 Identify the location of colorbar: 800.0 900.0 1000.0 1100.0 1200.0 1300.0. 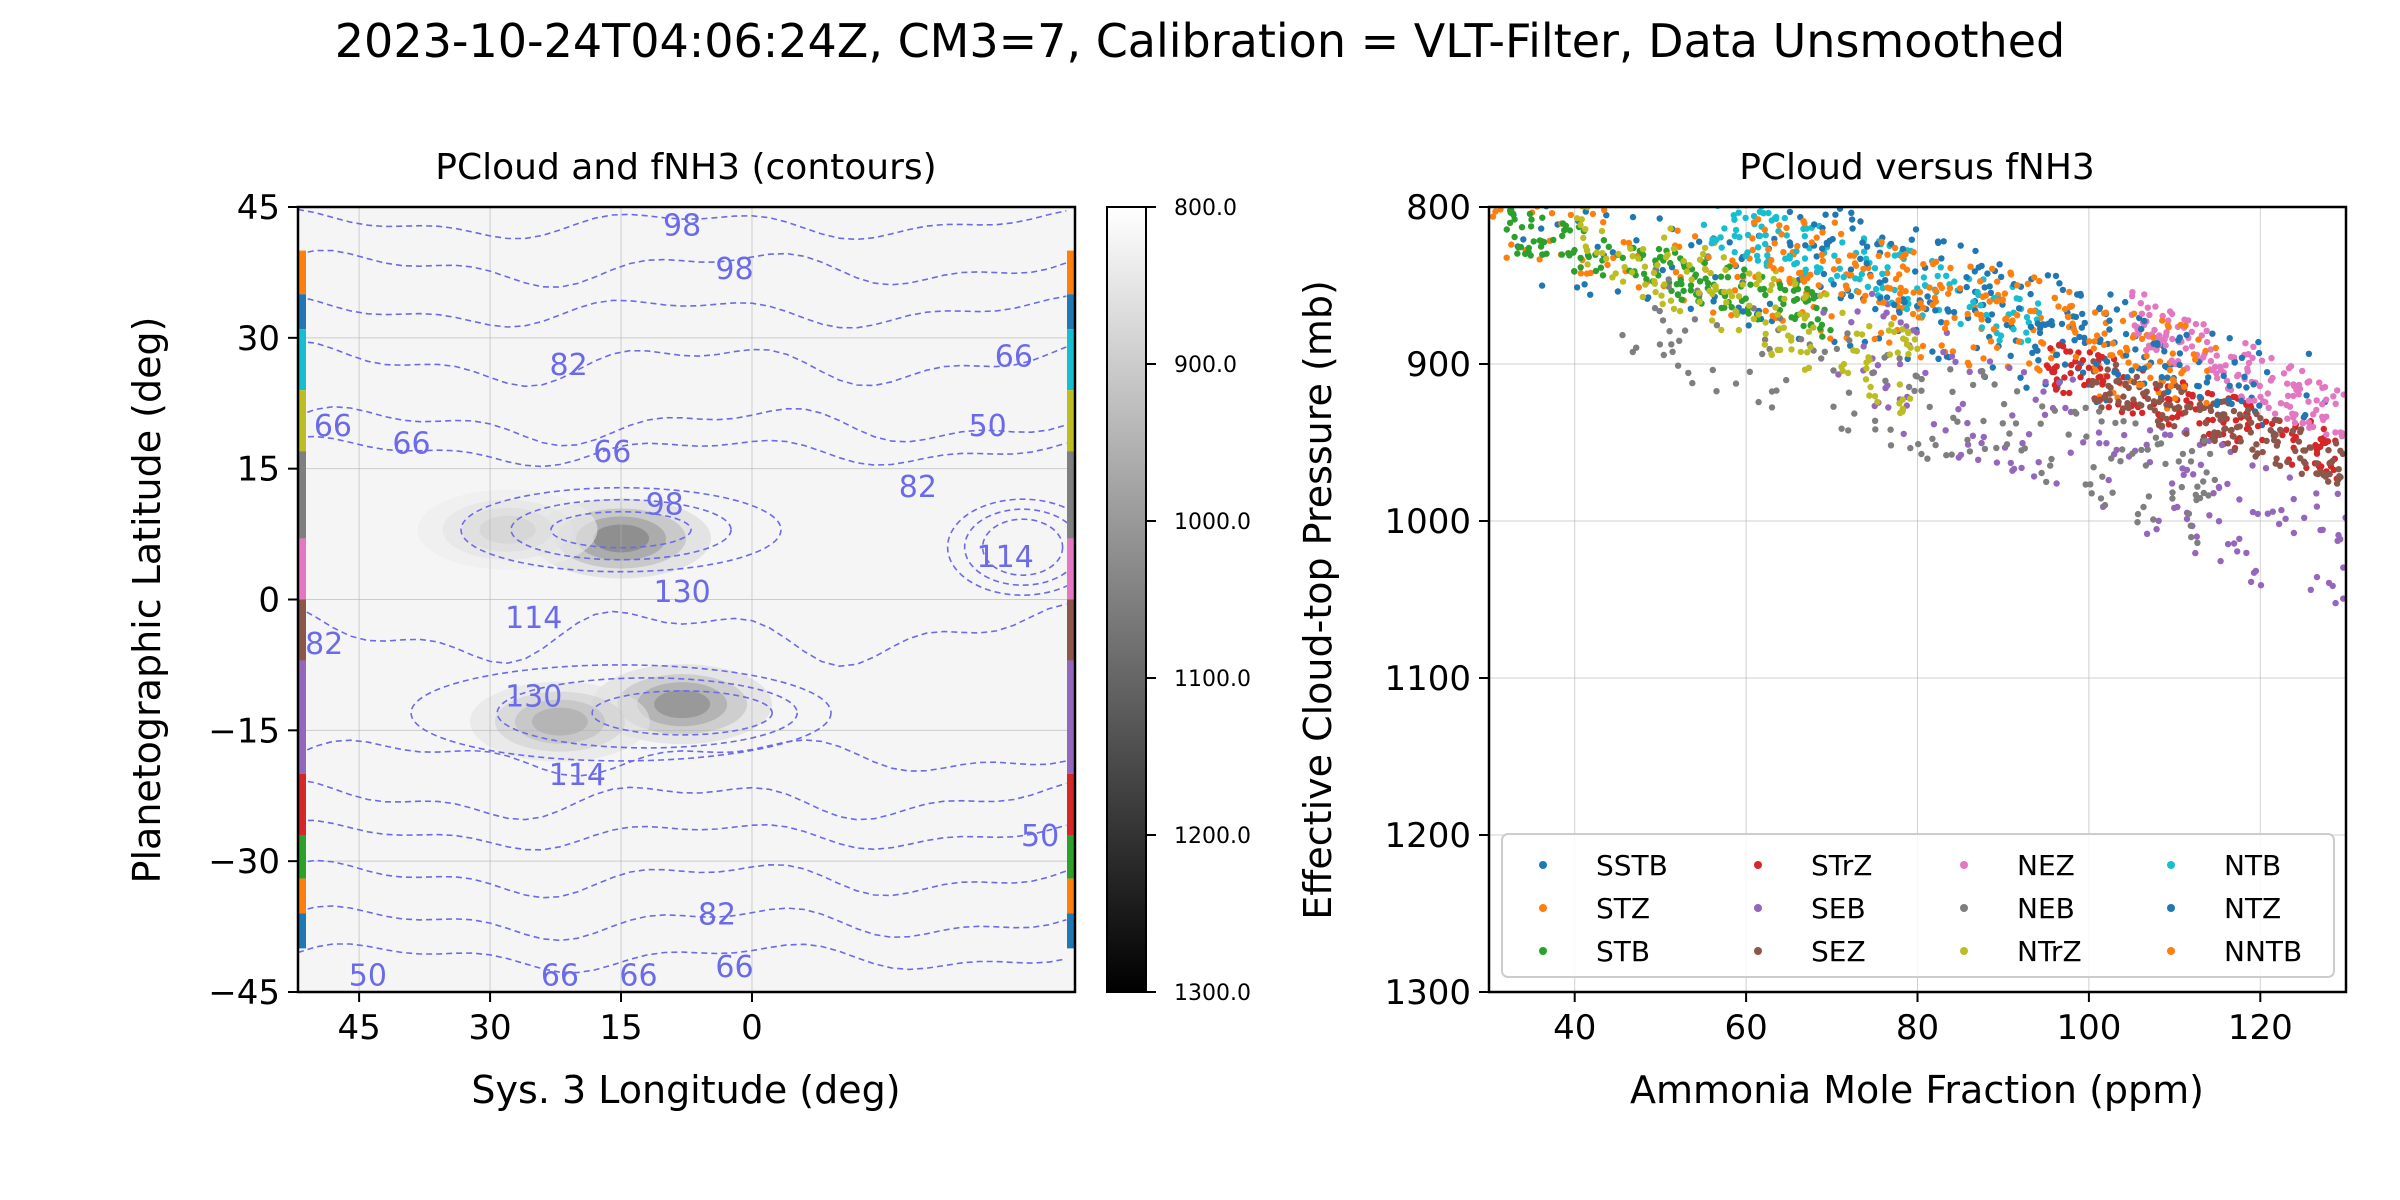
(1178, 601).